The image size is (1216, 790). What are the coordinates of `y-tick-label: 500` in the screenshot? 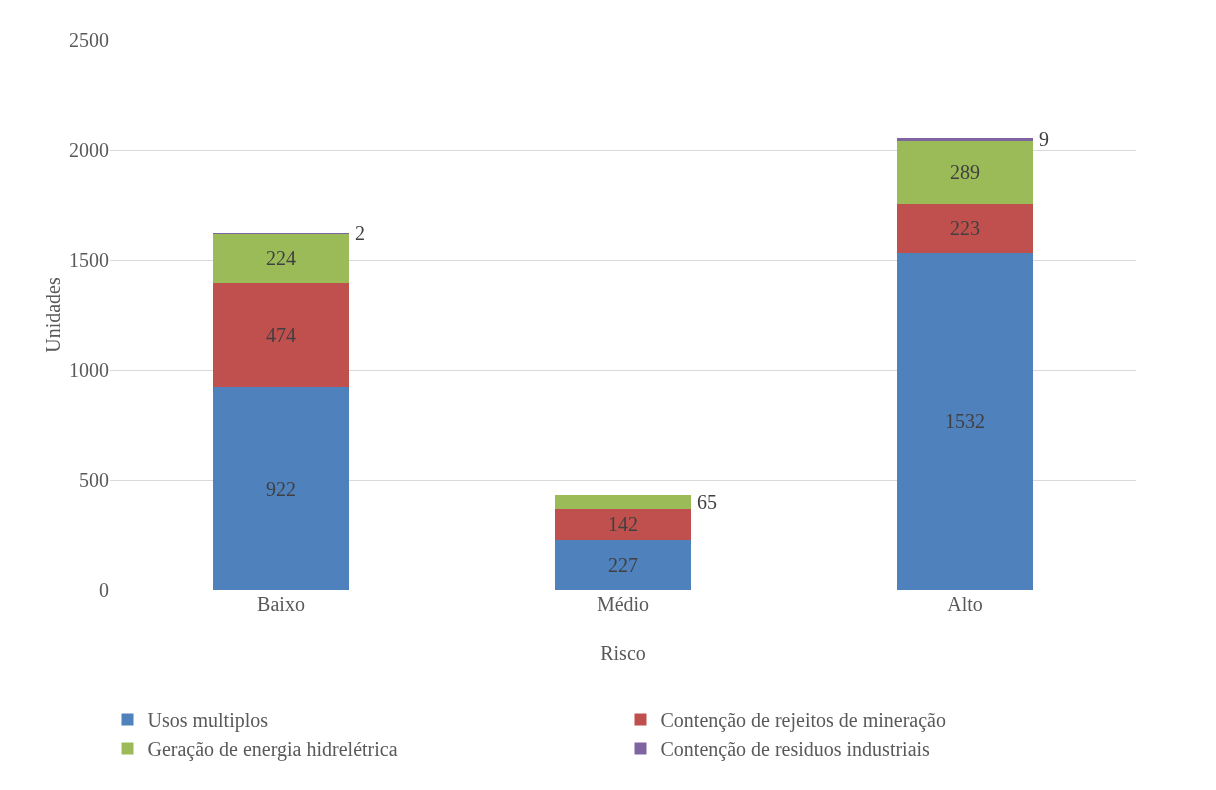 It's located at (94, 480).